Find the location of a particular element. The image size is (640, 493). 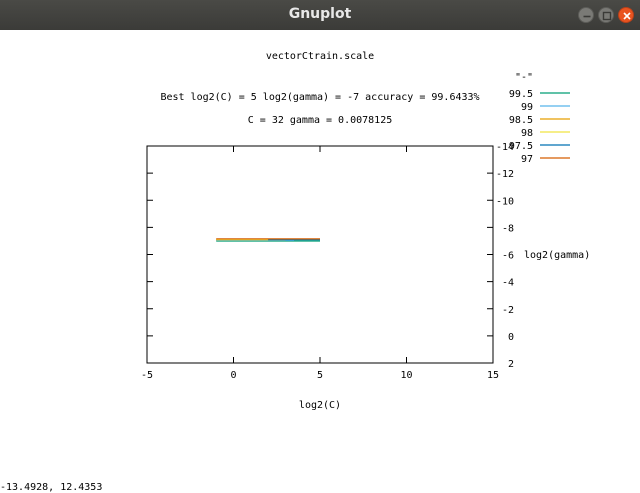

legend: "-" 99.5 99 98.5 98 97.5 97 is located at coordinates (539, 118).